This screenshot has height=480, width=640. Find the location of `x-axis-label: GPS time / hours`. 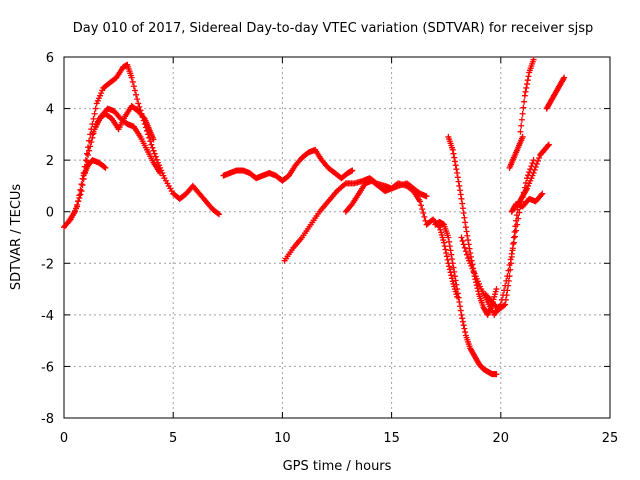

x-axis-label: GPS time / hours is located at coordinates (337, 466).